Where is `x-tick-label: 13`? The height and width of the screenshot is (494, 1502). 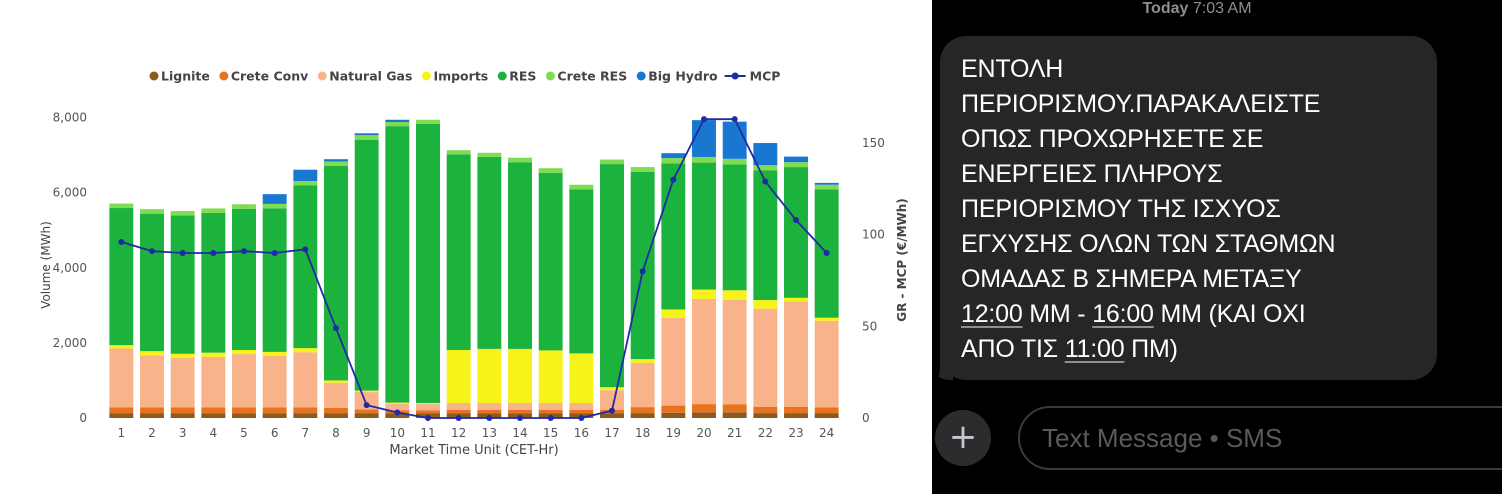 x-tick-label: 13 is located at coordinates (489, 433).